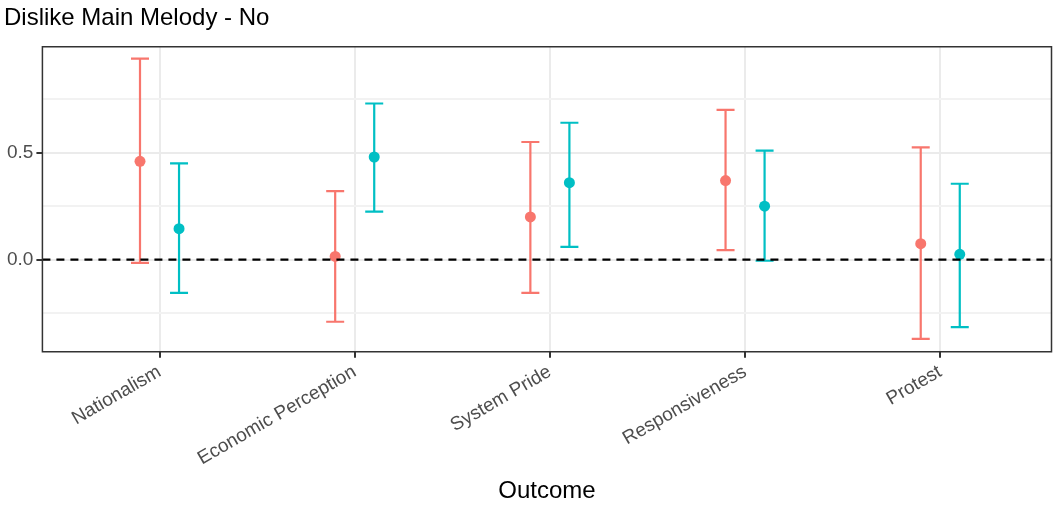  Describe the element at coordinates (20, 258) in the screenshot. I see `y-tick-label: 0.0` at that location.